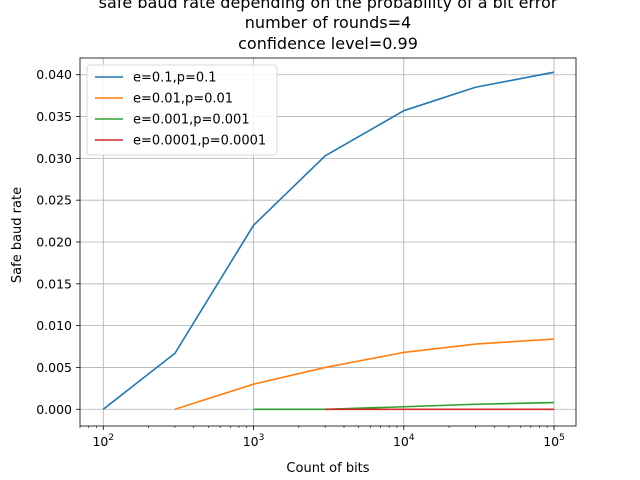 The height and width of the screenshot is (480, 640). Describe the element at coordinates (199, 141) in the screenshot. I see `legend-label: e=0.0001,p=0.0001` at that location.